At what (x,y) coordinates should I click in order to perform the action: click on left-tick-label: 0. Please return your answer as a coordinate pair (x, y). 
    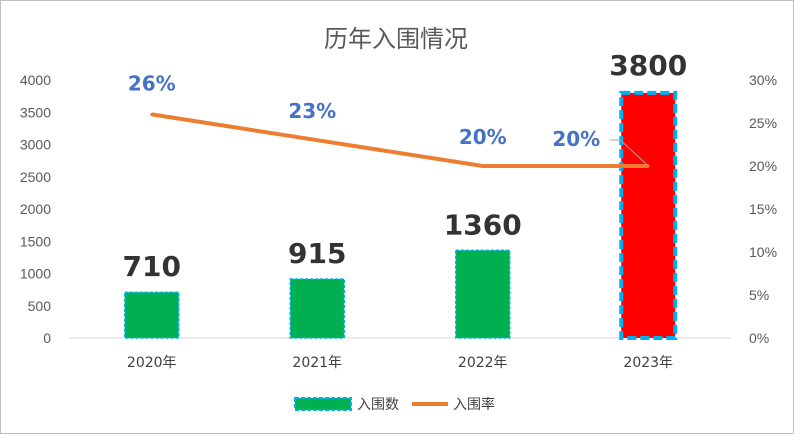
    Looking at the image, I should click on (47, 338).